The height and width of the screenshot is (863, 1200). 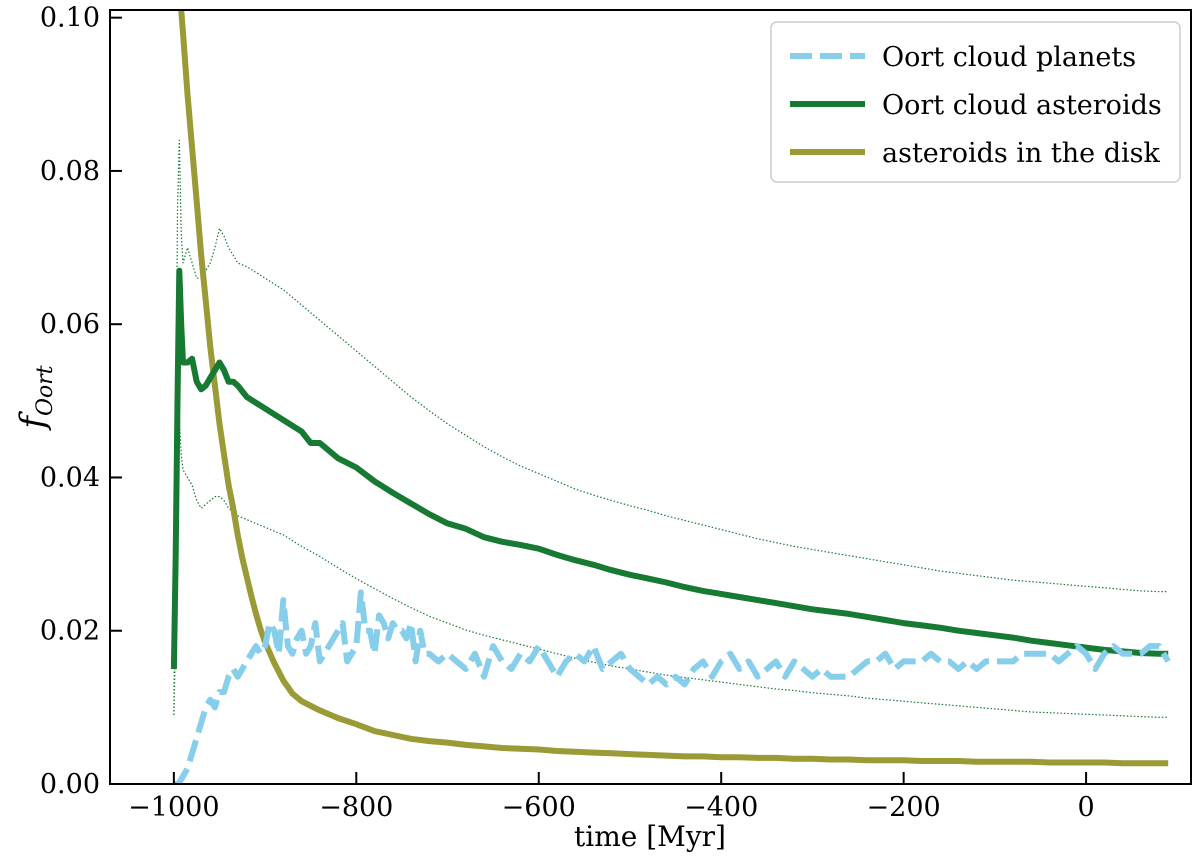 What do you see at coordinates (1021, 153) in the screenshot?
I see `legend-label-asteroids-disk: asteroids in the disk` at bounding box center [1021, 153].